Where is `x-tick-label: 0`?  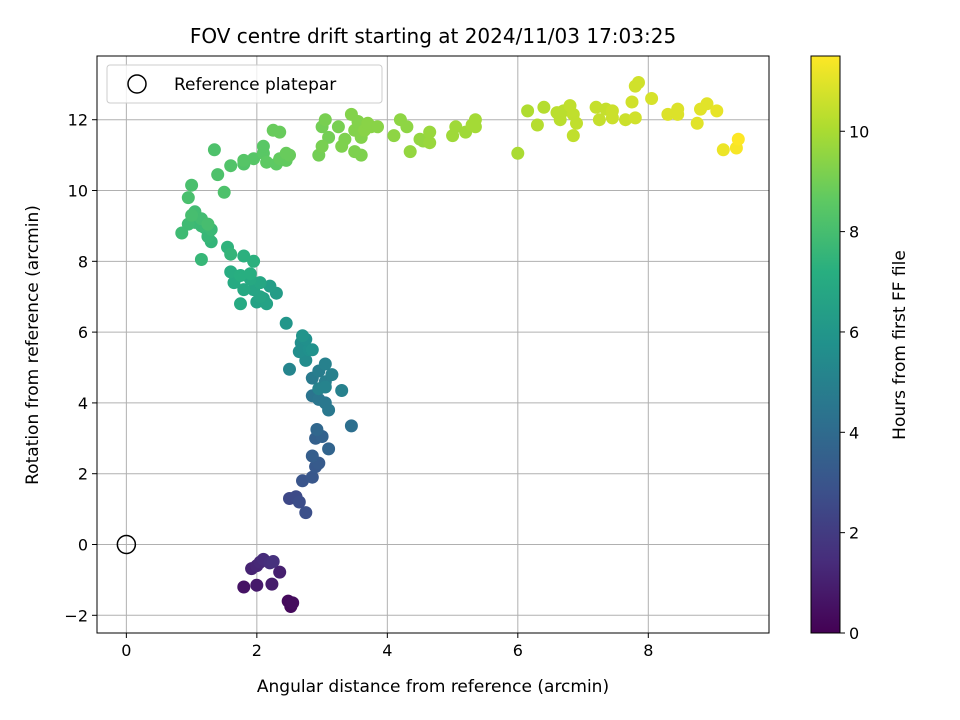
x-tick-label: 0 is located at coordinates (126, 650).